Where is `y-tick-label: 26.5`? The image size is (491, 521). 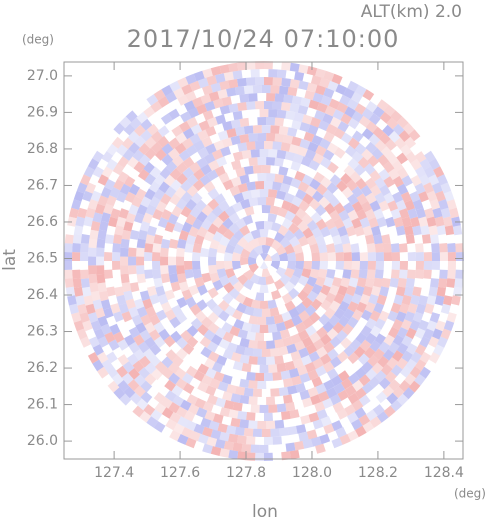 y-tick-label: 26.5 is located at coordinates (42, 258).